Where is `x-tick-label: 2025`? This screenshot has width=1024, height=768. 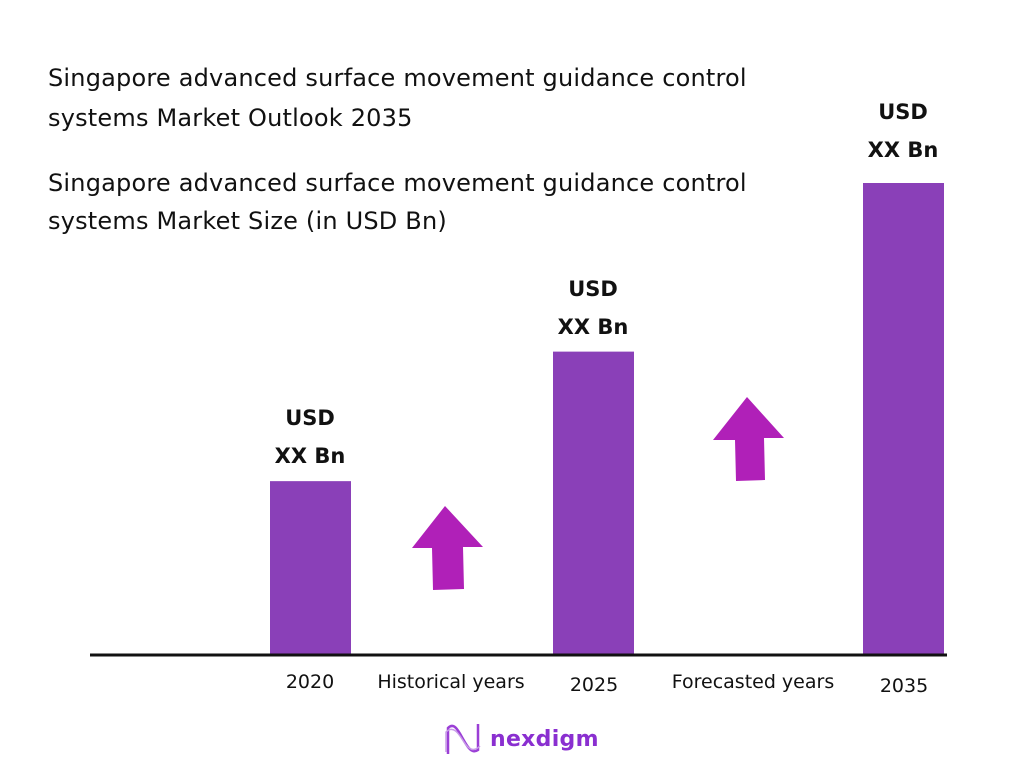
x-tick-label: 2025 is located at coordinates (594, 685).